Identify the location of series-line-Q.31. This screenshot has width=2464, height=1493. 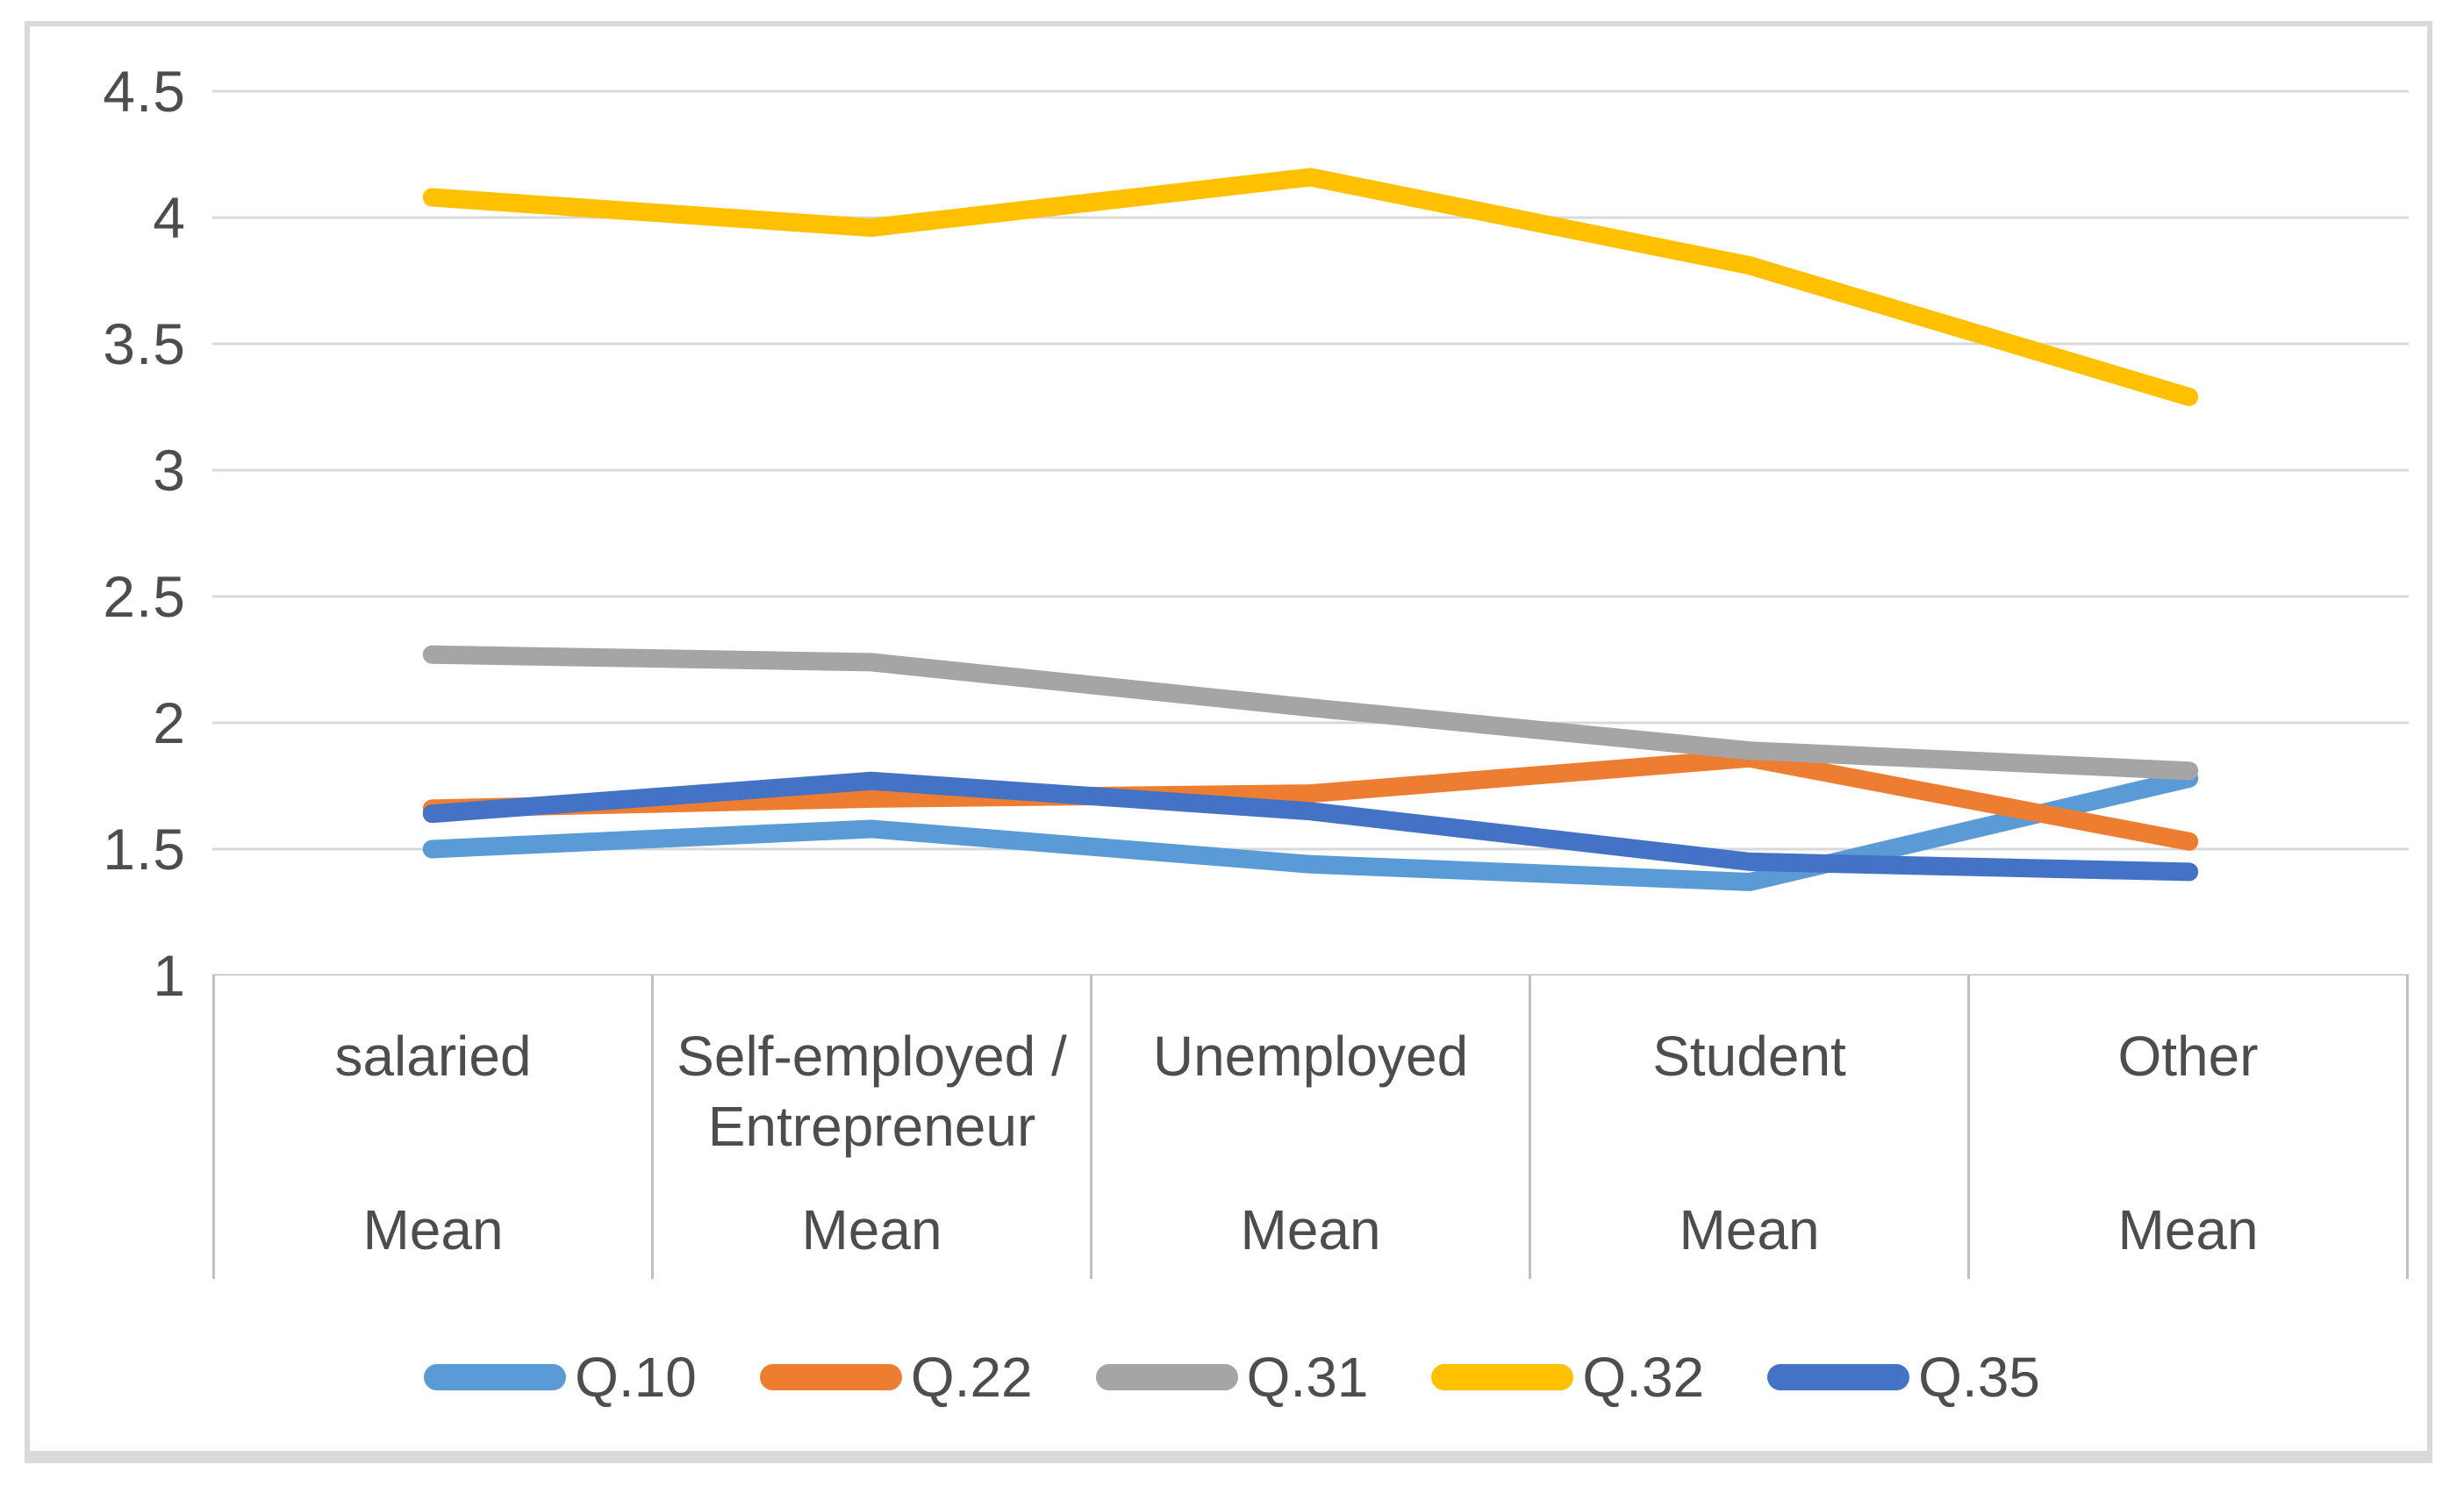
(1310, 713).